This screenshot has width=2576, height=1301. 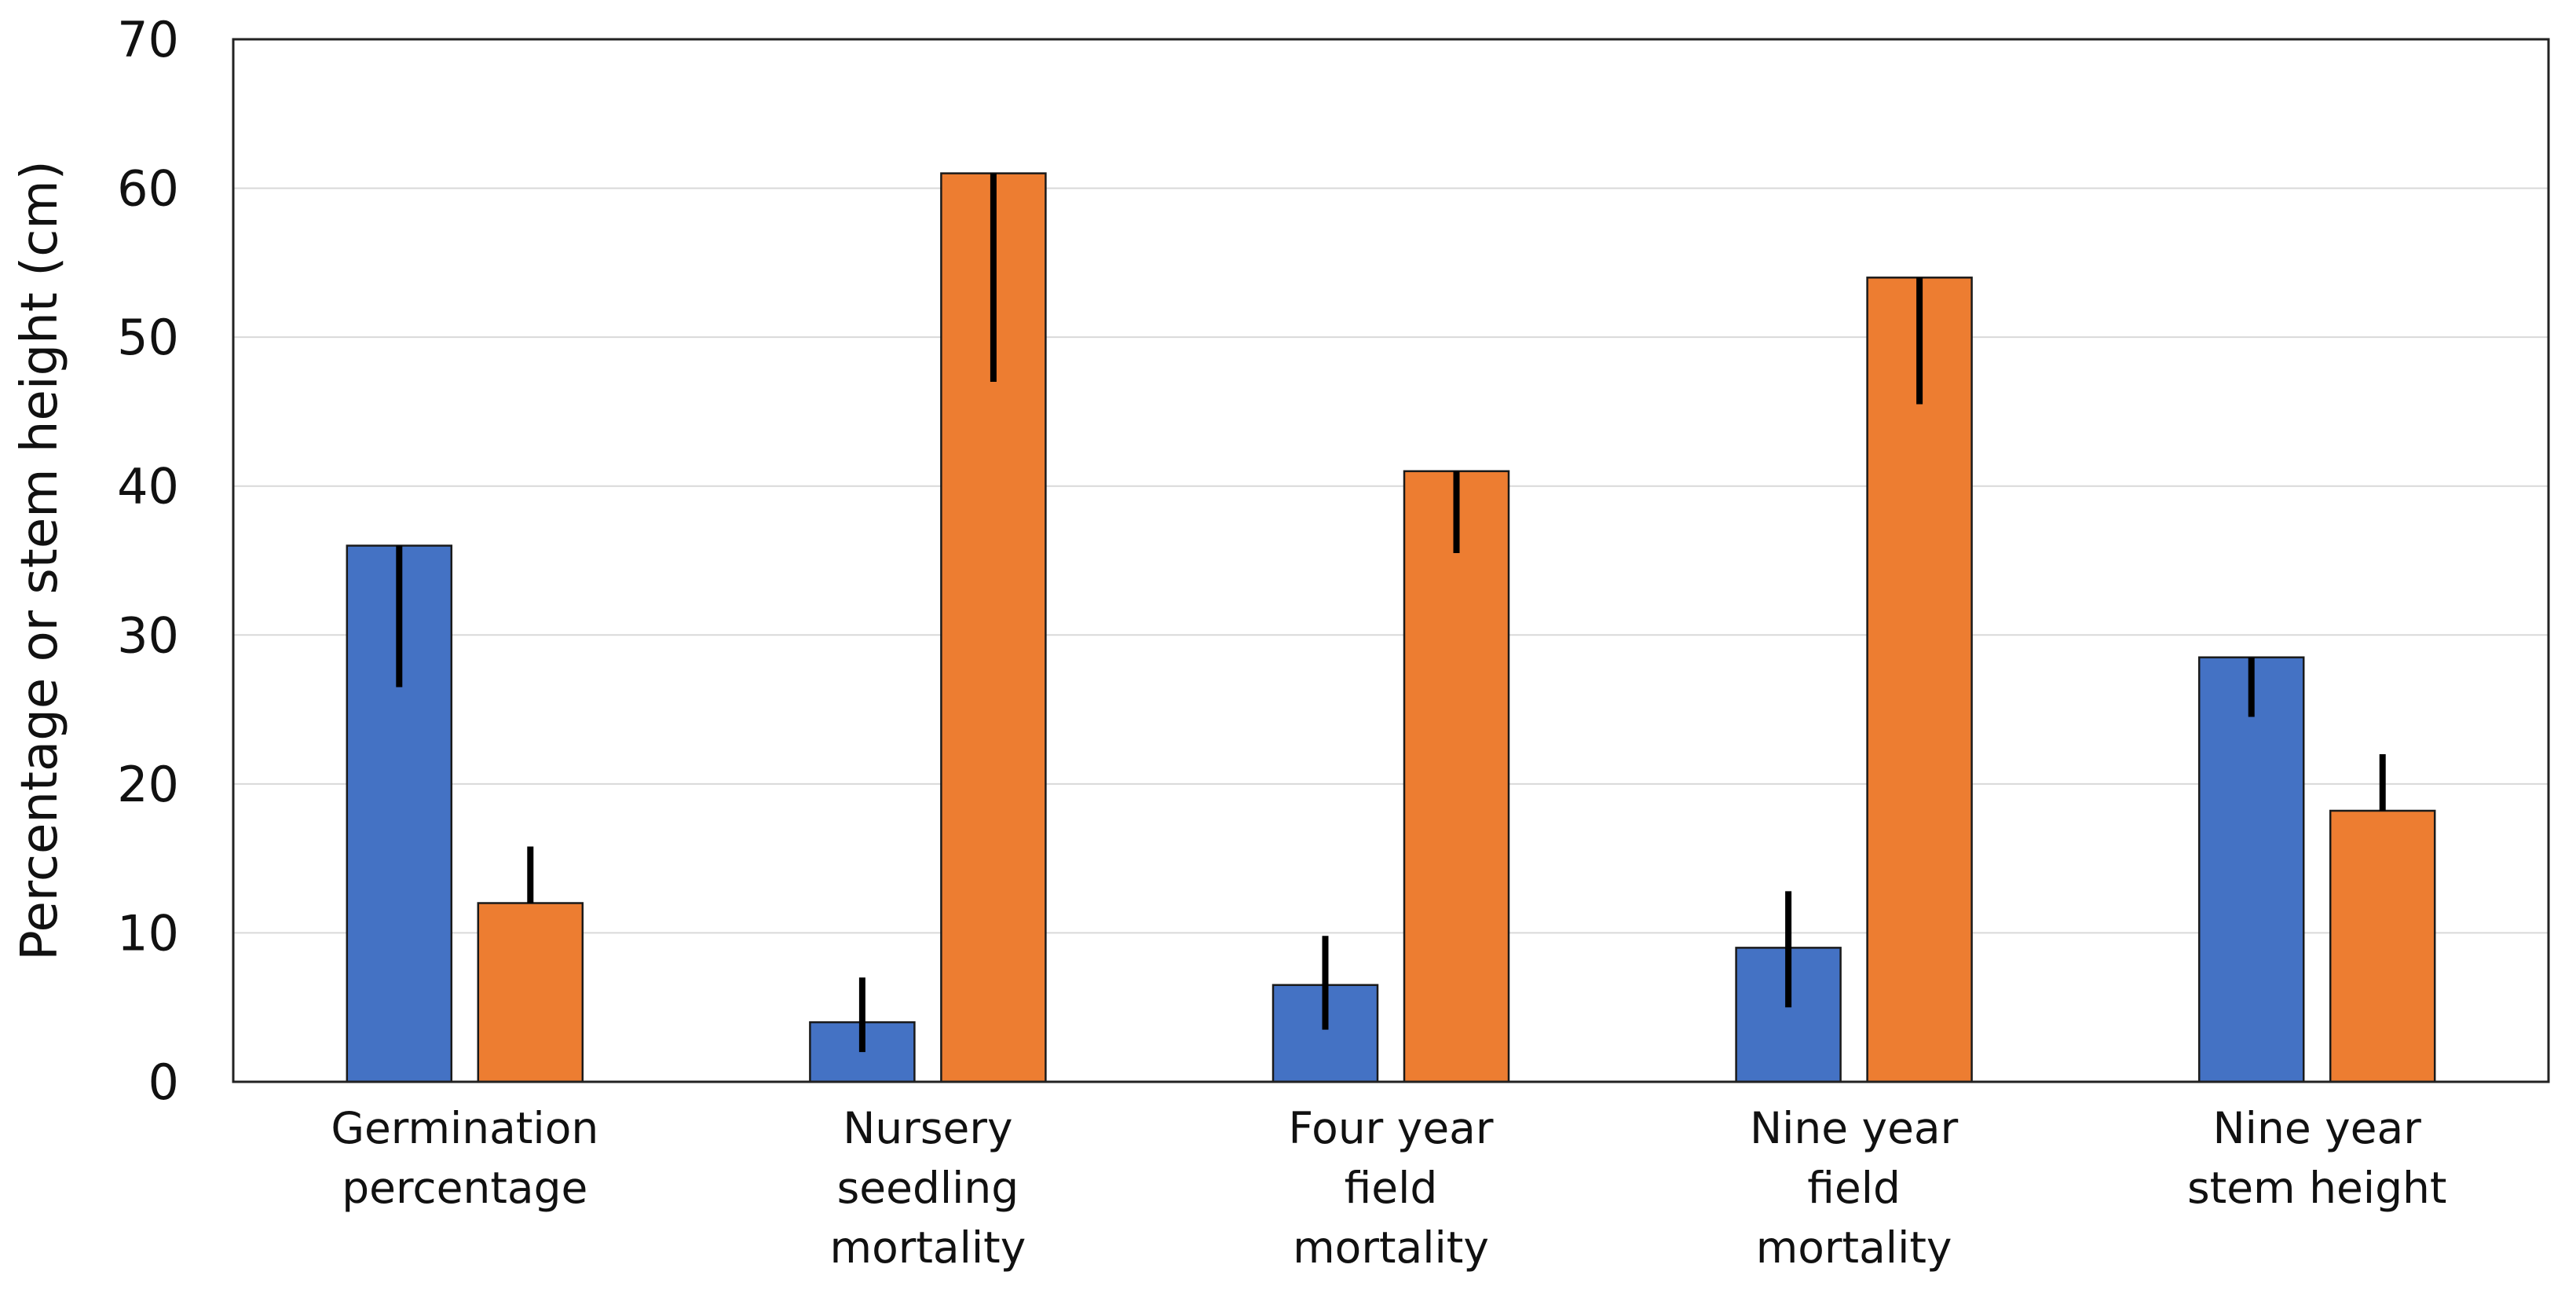 What do you see at coordinates (148, 487) in the screenshot?
I see `y-tick-label: 40` at bounding box center [148, 487].